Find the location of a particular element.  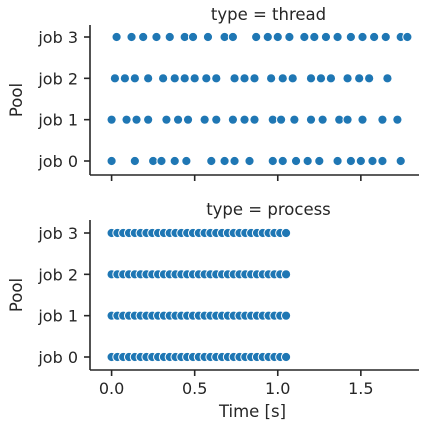

x-tick-label: 1.0 is located at coordinates (277, 388).